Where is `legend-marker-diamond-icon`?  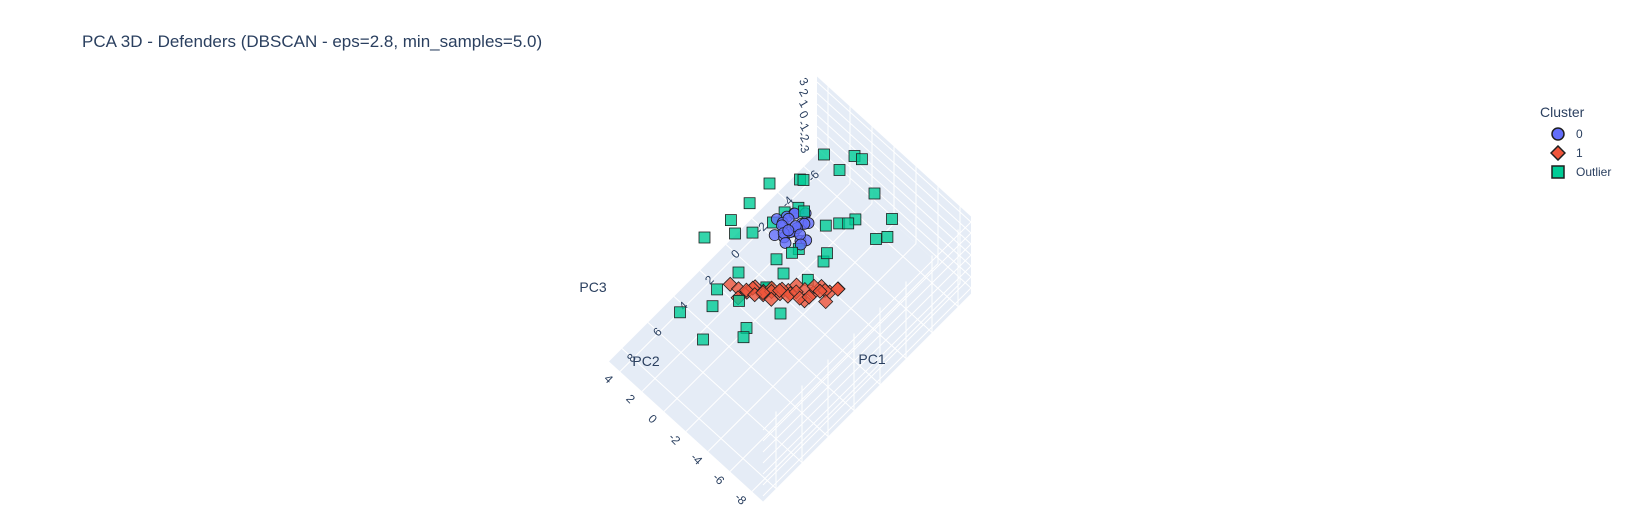
legend-marker-diamond-icon is located at coordinates (1558, 152).